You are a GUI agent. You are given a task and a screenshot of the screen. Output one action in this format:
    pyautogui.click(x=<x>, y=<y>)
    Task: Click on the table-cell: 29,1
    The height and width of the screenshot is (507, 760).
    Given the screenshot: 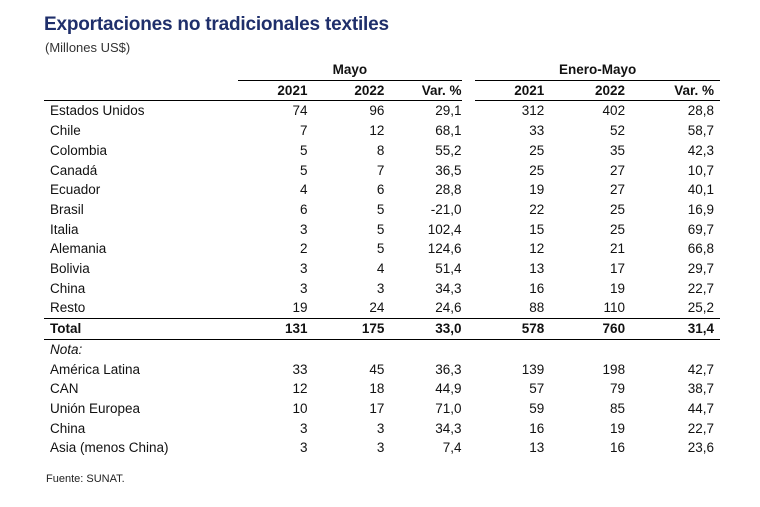 What is the action you would take?
    pyautogui.click(x=448, y=111)
    